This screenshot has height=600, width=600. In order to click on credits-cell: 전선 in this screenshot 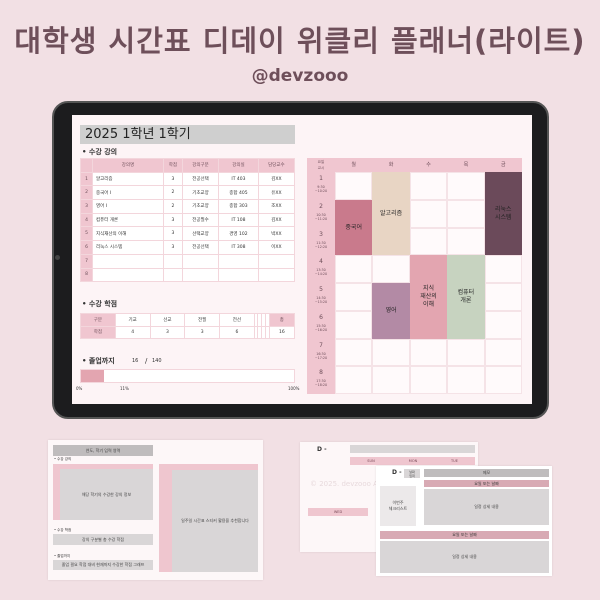, I will do `click(237, 320)`.